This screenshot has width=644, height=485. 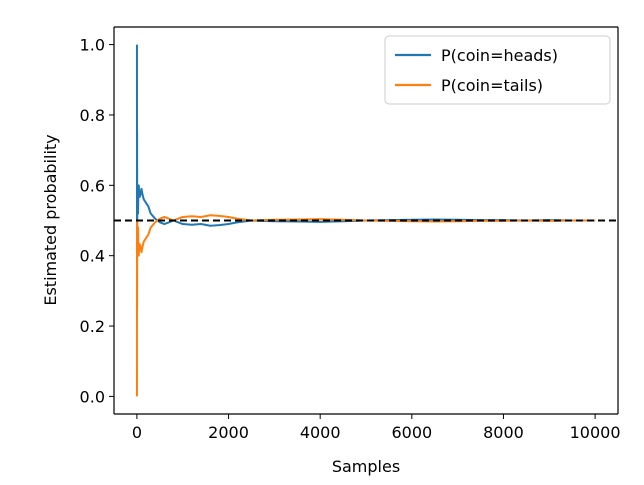 What do you see at coordinates (499, 55) in the screenshot?
I see `legend-label-heads: P(coin=heads)` at bounding box center [499, 55].